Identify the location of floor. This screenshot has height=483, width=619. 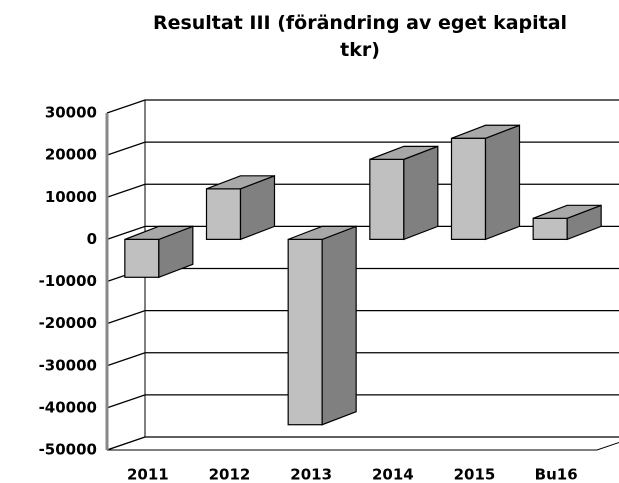
(362, 443).